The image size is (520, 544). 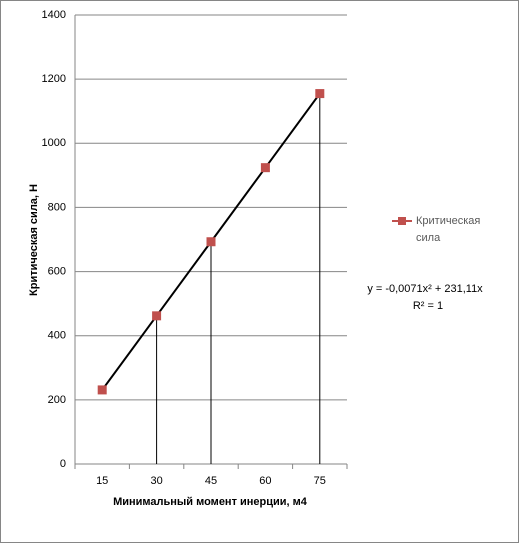 I want to click on r-squared: R² = 1, so click(x=428, y=306).